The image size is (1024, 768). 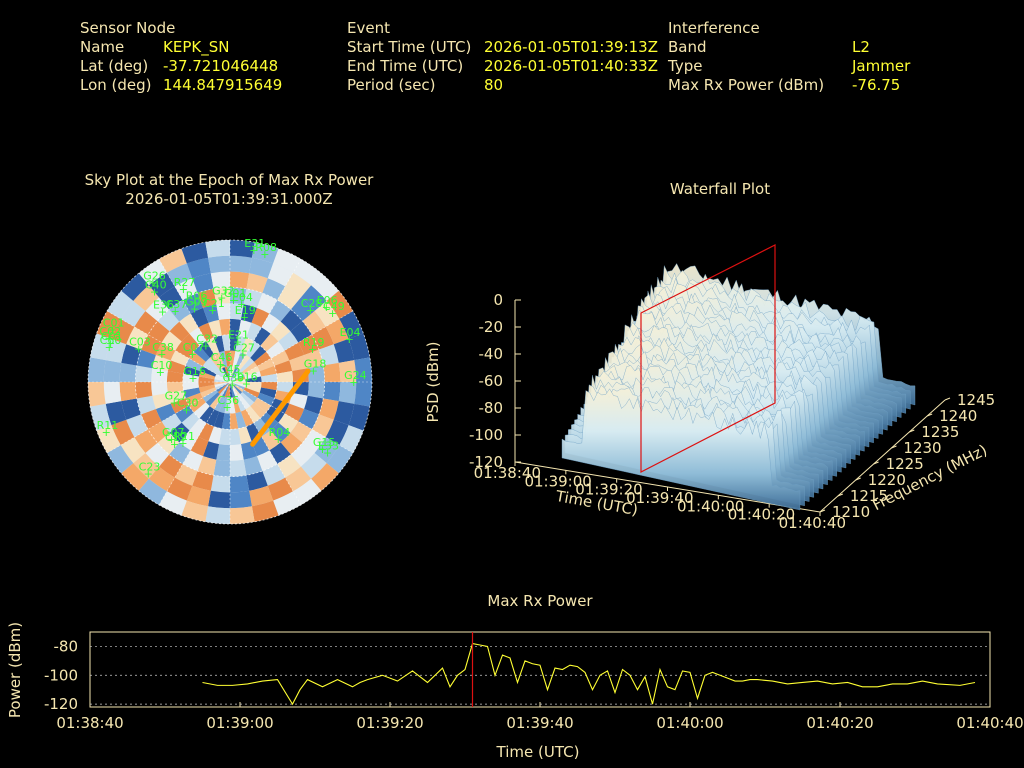 What do you see at coordinates (229, 180) in the screenshot?
I see `skyplot-title: Sky Plot at the Epoch of Max Rx Power` at bounding box center [229, 180].